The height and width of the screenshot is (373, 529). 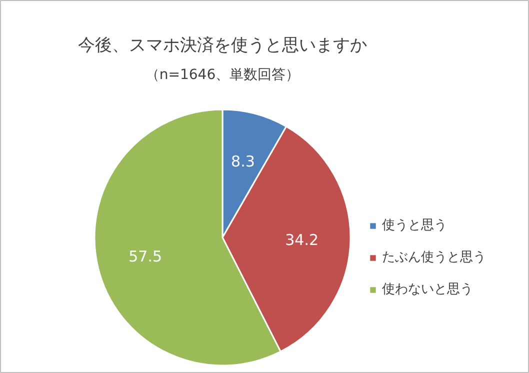 I want to click on legend-label: 使わないと思う, so click(x=427, y=289).